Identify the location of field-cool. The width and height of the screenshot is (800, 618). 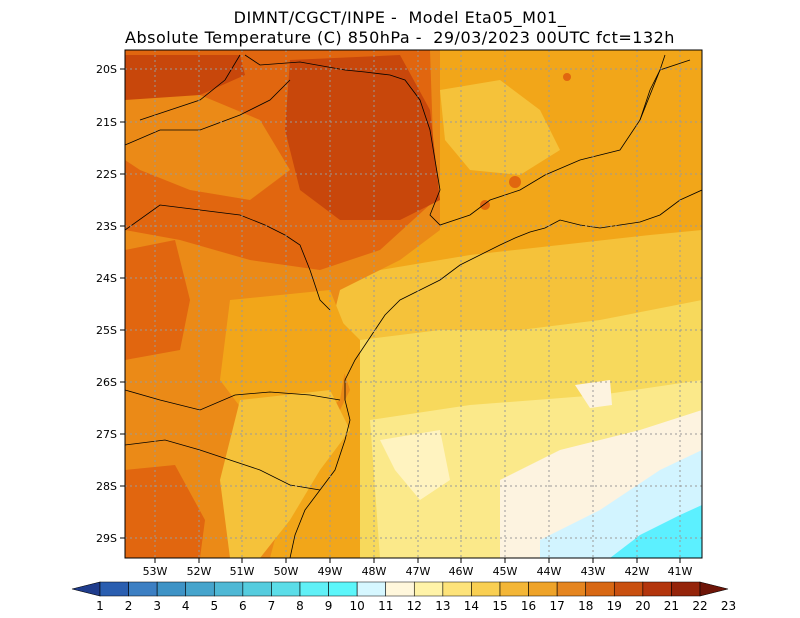
(516, 285).